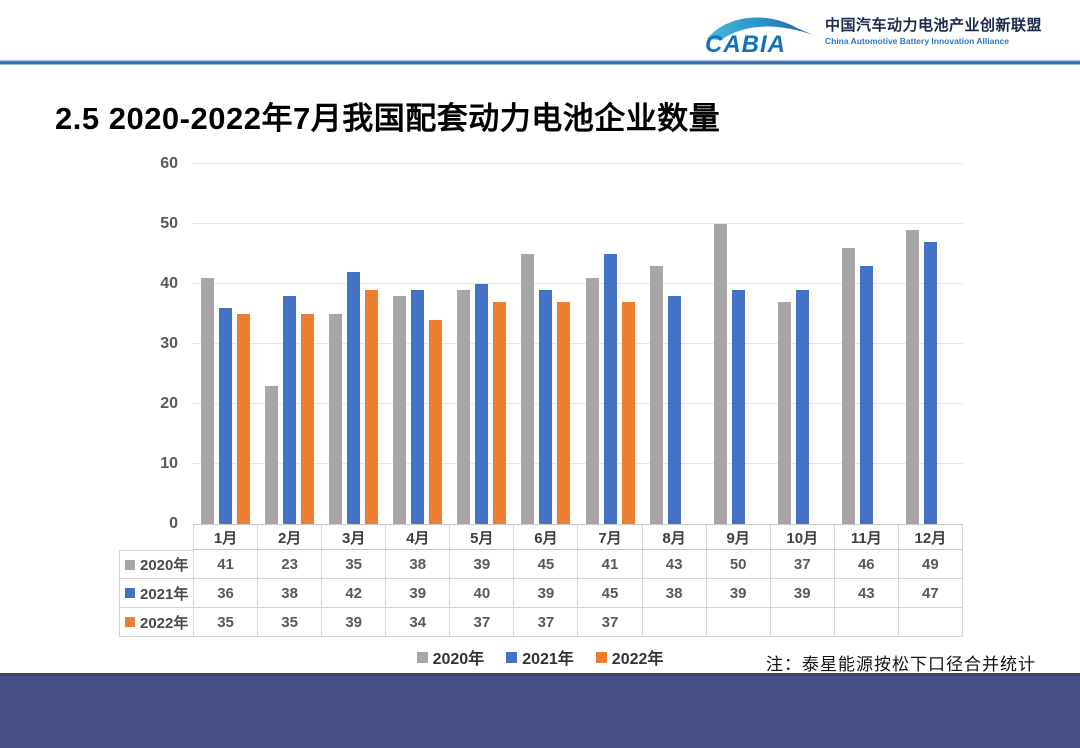 This screenshot has width=1080, height=748. What do you see at coordinates (865, 564) in the screenshot?
I see `table-cell: 46` at bounding box center [865, 564].